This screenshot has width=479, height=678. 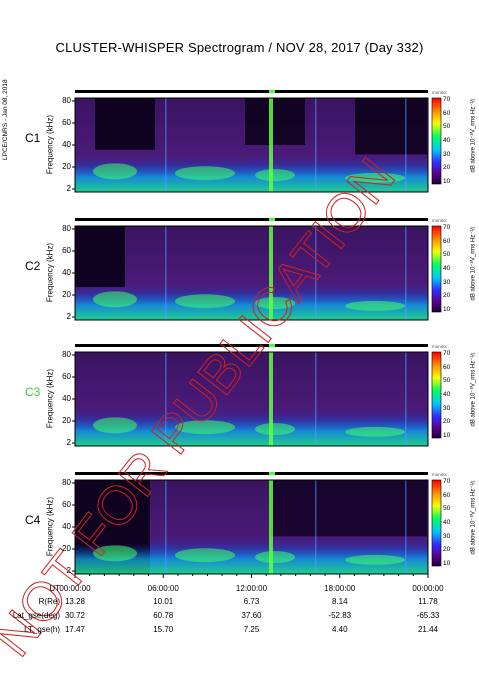 What do you see at coordinates (339, 629) in the screenshot?
I see `ephemeris-value: 4.40` at bounding box center [339, 629].